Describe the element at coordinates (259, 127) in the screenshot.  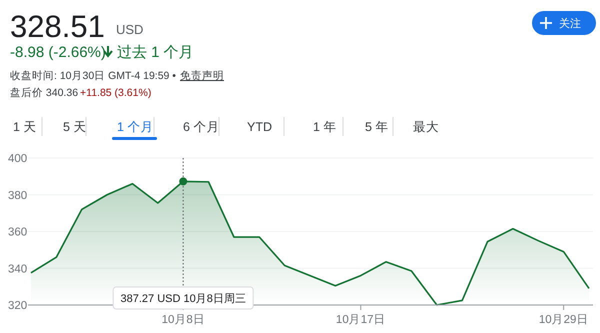
I see `text: YTD` at that location.